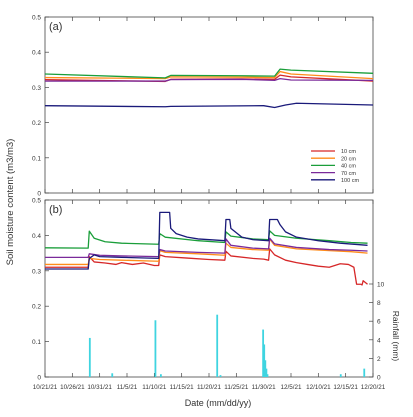 This screenshot has height=417, width=413. I want to click on legend-label: 10 cm, so click(348, 152).